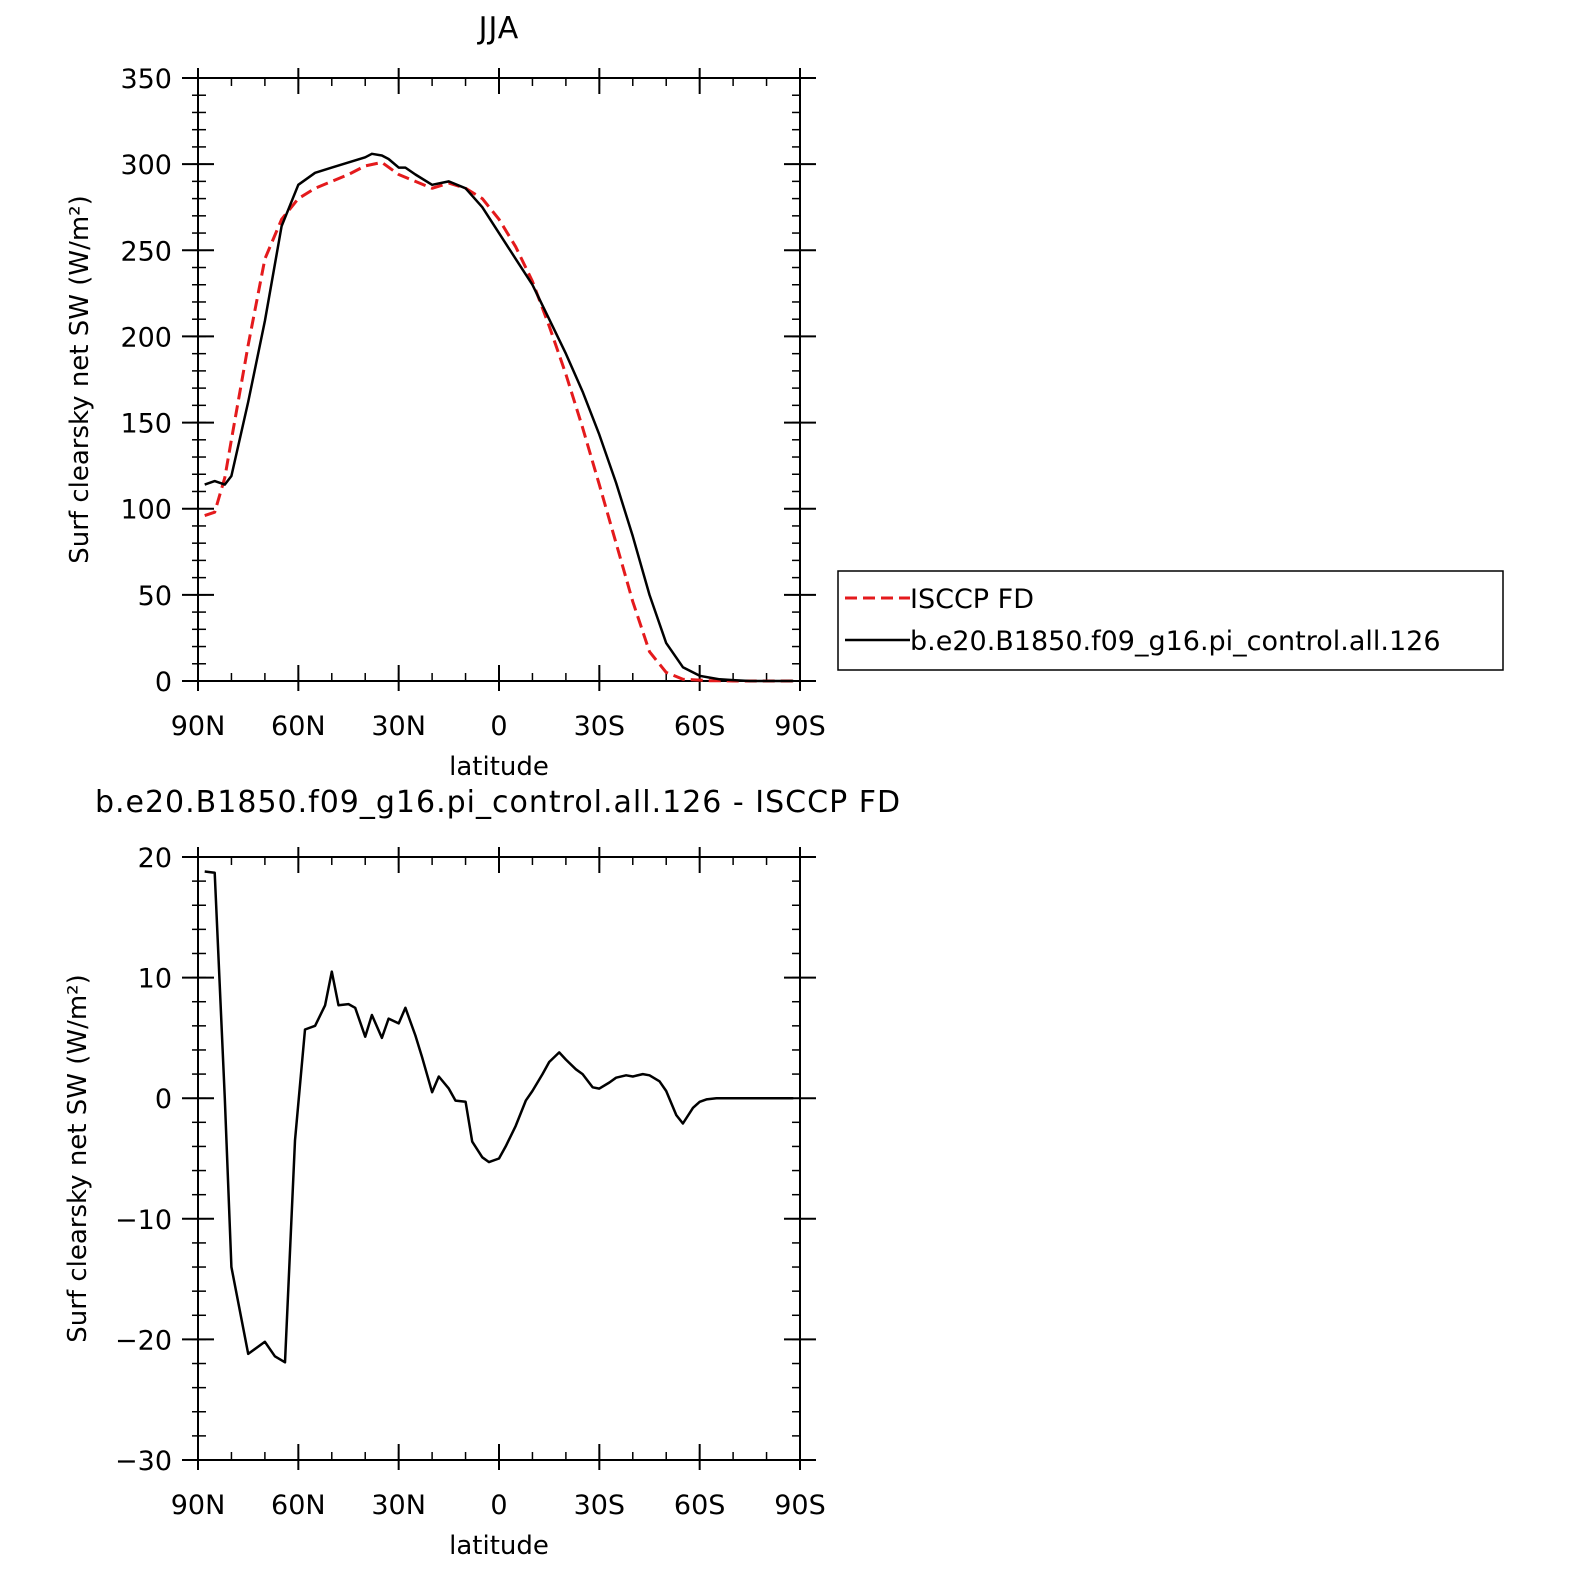 This screenshot has height=1574, width=1574. Describe the element at coordinates (155, 596) in the screenshot. I see `y-tick-label: 50` at that location.